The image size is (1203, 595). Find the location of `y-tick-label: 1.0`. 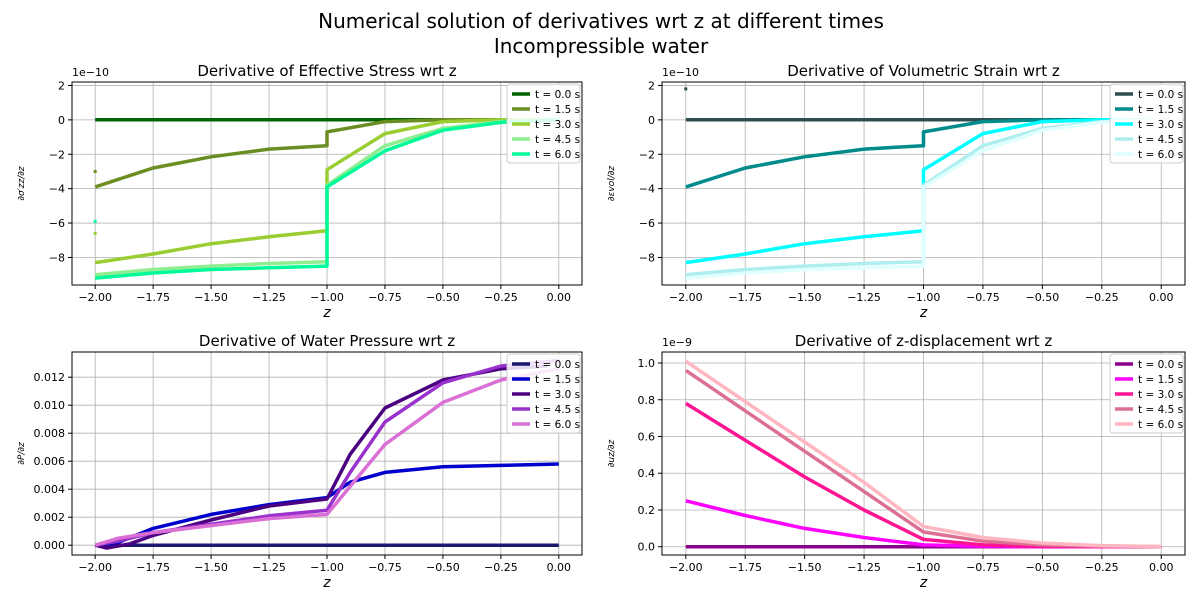

y-tick-label: 1.0 is located at coordinates (647, 363).